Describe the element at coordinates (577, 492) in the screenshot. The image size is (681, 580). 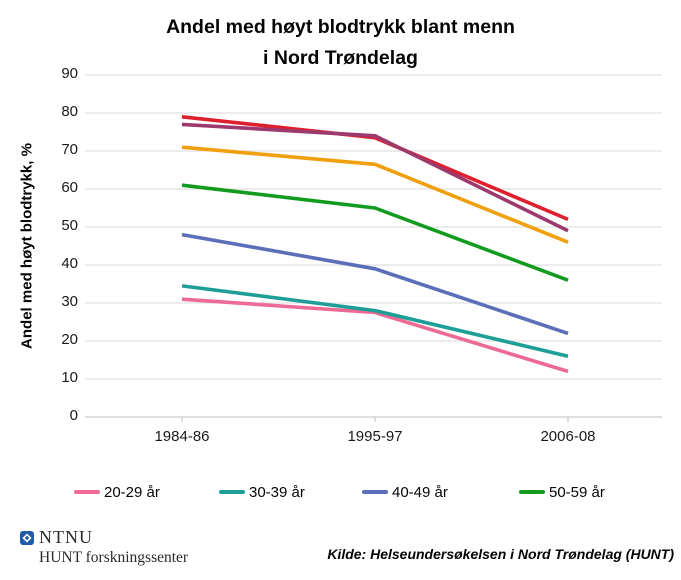
I see `legend-label-50-59-ar: 50-59 år` at that location.